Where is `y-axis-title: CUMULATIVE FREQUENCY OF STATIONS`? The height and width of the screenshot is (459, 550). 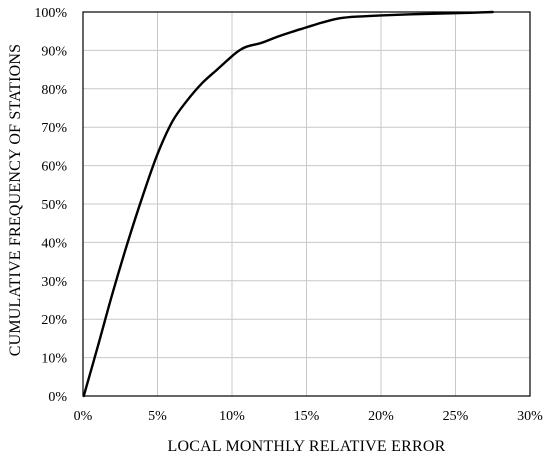 y-axis-title: CUMULATIVE FREQUENCY OF STATIONS is located at coordinates (15, 200).